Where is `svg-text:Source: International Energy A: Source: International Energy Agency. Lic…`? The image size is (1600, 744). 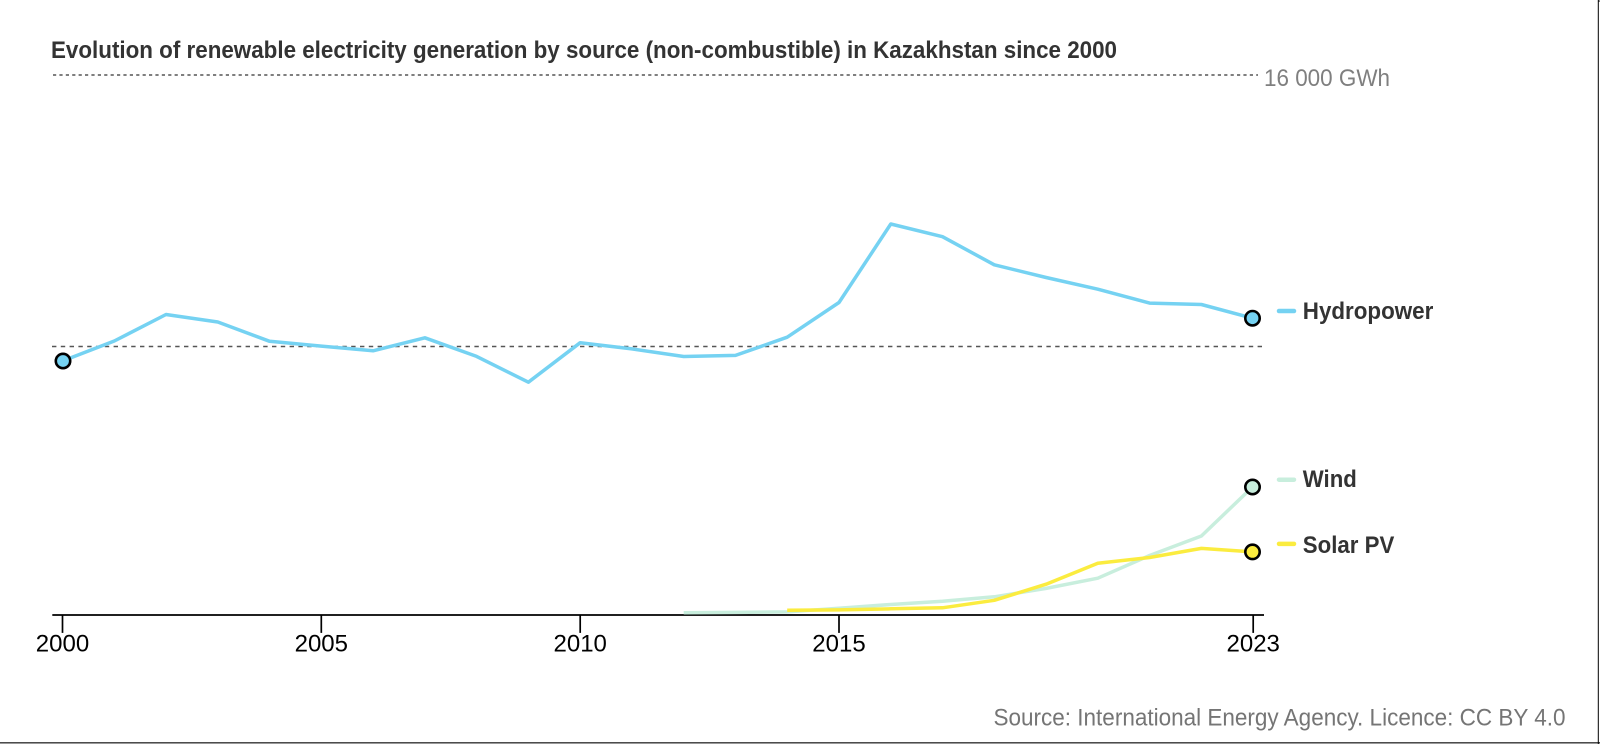
svg-text:Source: International Energy A: Source: International Energy Agency. Lic… is located at coordinates (1280, 718).